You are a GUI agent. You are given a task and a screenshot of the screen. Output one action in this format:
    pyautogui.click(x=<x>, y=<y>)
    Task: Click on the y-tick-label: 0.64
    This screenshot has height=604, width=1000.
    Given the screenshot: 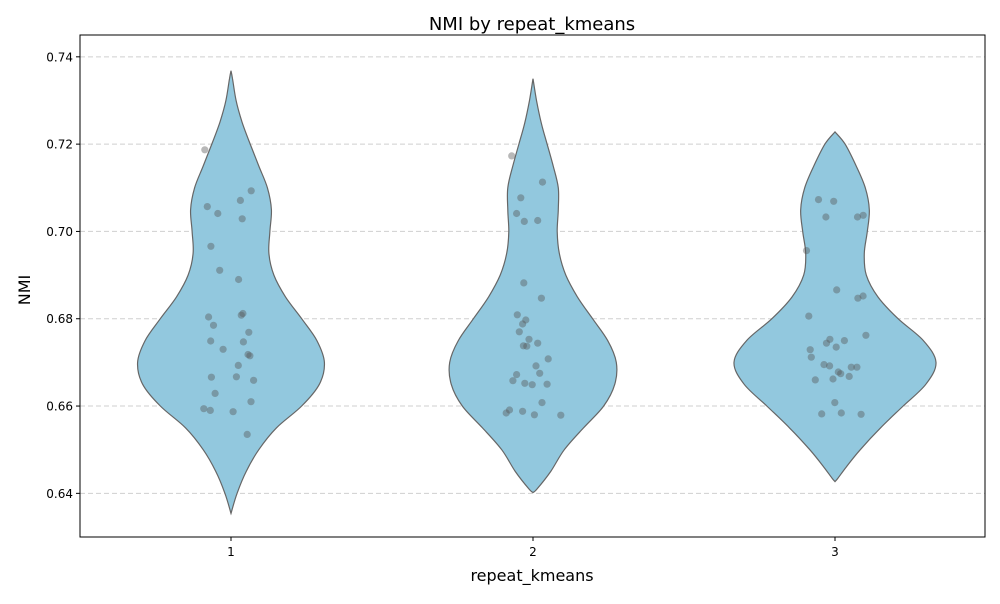 What is the action you would take?
    pyautogui.click(x=59, y=494)
    